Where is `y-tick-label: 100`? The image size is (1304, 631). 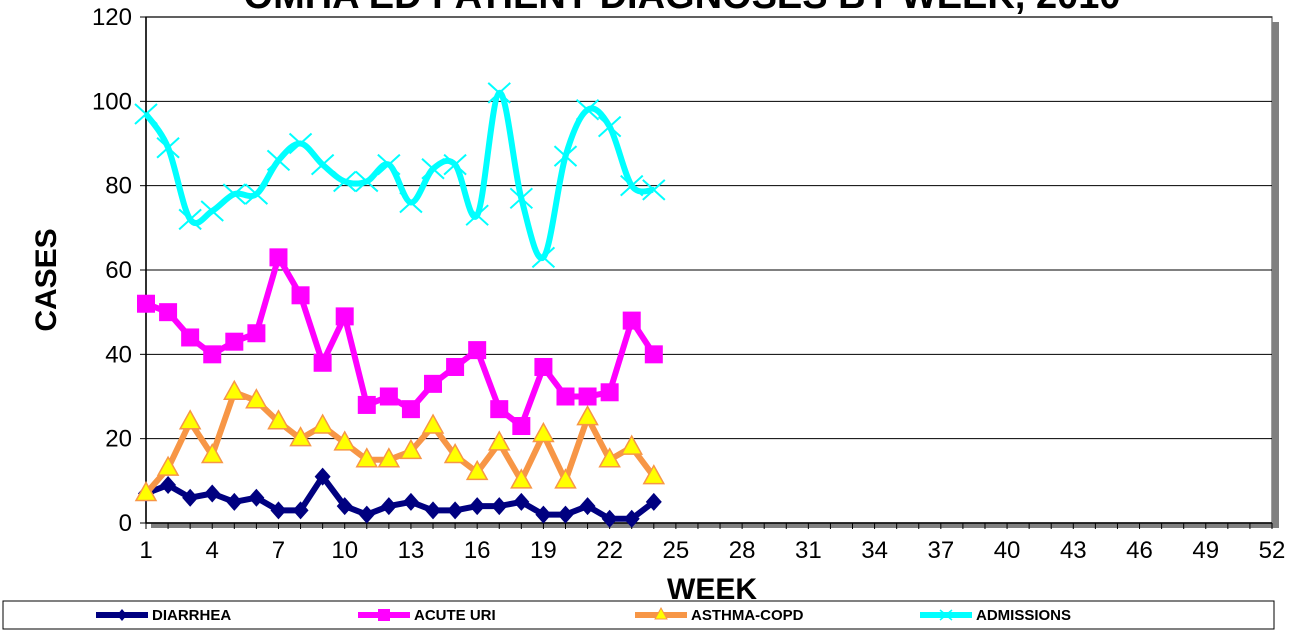
y-tick-label: 100 is located at coordinates (112, 101).